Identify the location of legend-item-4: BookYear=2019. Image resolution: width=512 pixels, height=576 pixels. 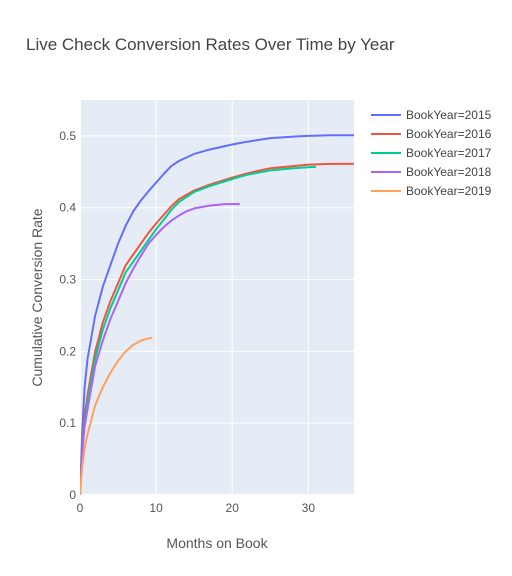
(431, 191).